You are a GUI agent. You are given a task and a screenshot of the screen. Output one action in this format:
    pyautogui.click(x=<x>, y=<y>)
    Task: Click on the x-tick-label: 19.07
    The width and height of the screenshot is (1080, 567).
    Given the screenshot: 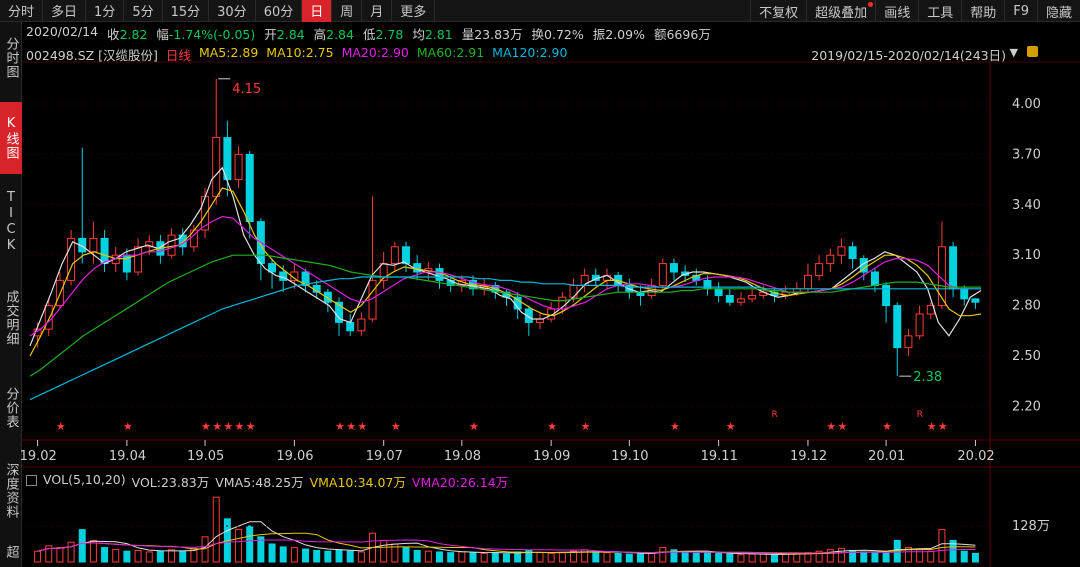 What is the action you would take?
    pyautogui.click(x=384, y=456)
    